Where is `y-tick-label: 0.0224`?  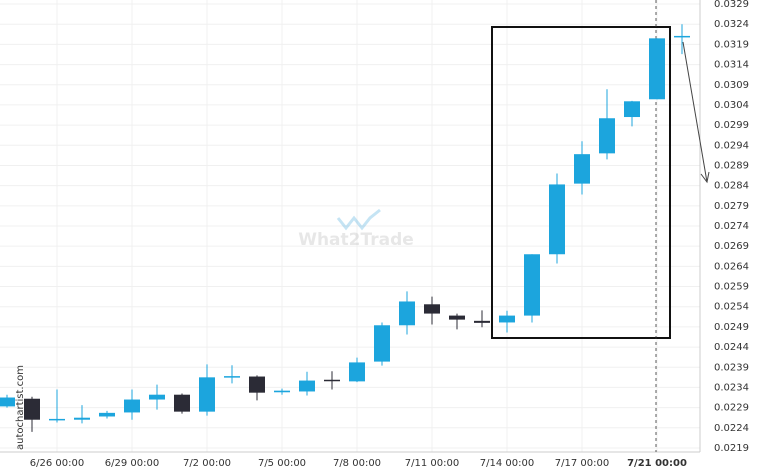 y-tick-label: 0.0224 is located at coordinates (731, 428).